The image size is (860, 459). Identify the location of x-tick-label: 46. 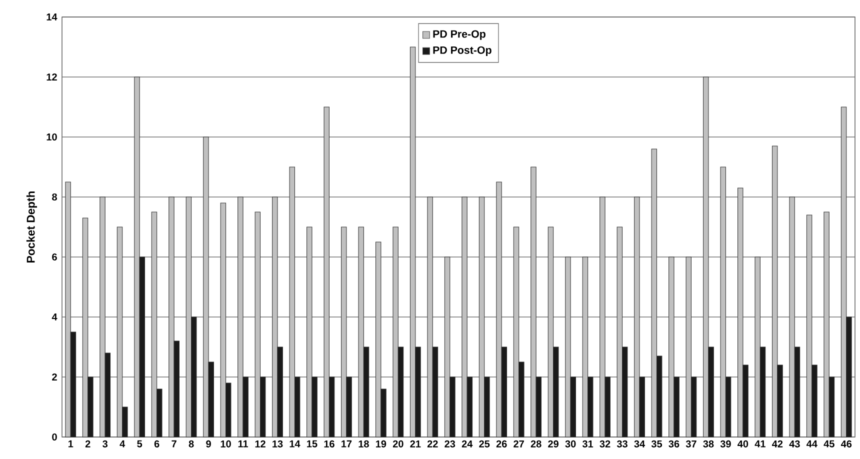
(846, 444).